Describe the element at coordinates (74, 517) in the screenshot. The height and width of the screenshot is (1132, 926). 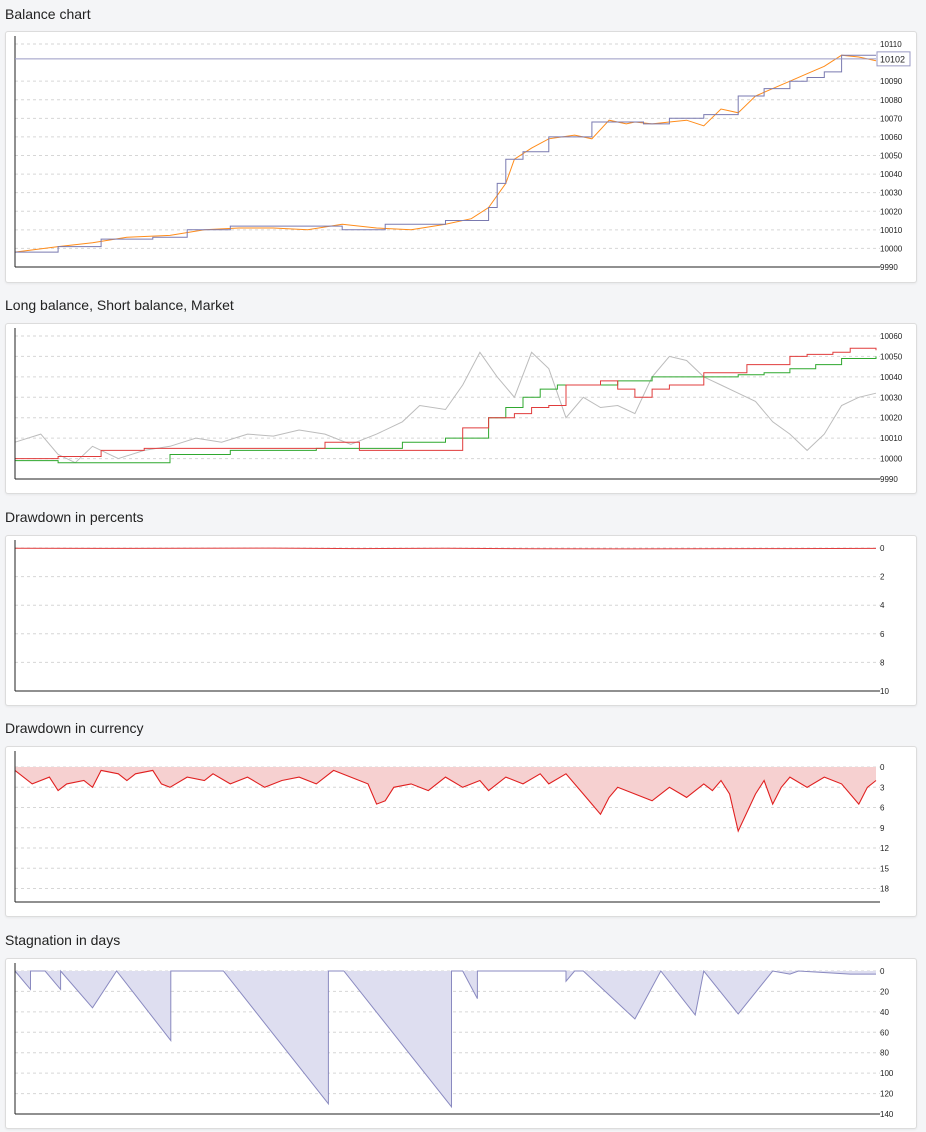
I see `drawdown-percent-title: Drawdown in percents` at that location.